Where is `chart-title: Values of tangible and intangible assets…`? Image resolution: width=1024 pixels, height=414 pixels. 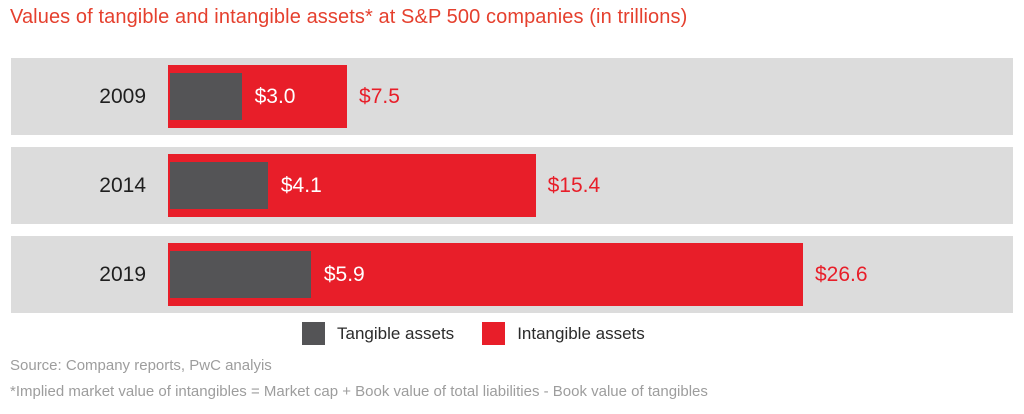 chart-title: Values of tangible and intangible assets… is located at coordinates (349, 17).